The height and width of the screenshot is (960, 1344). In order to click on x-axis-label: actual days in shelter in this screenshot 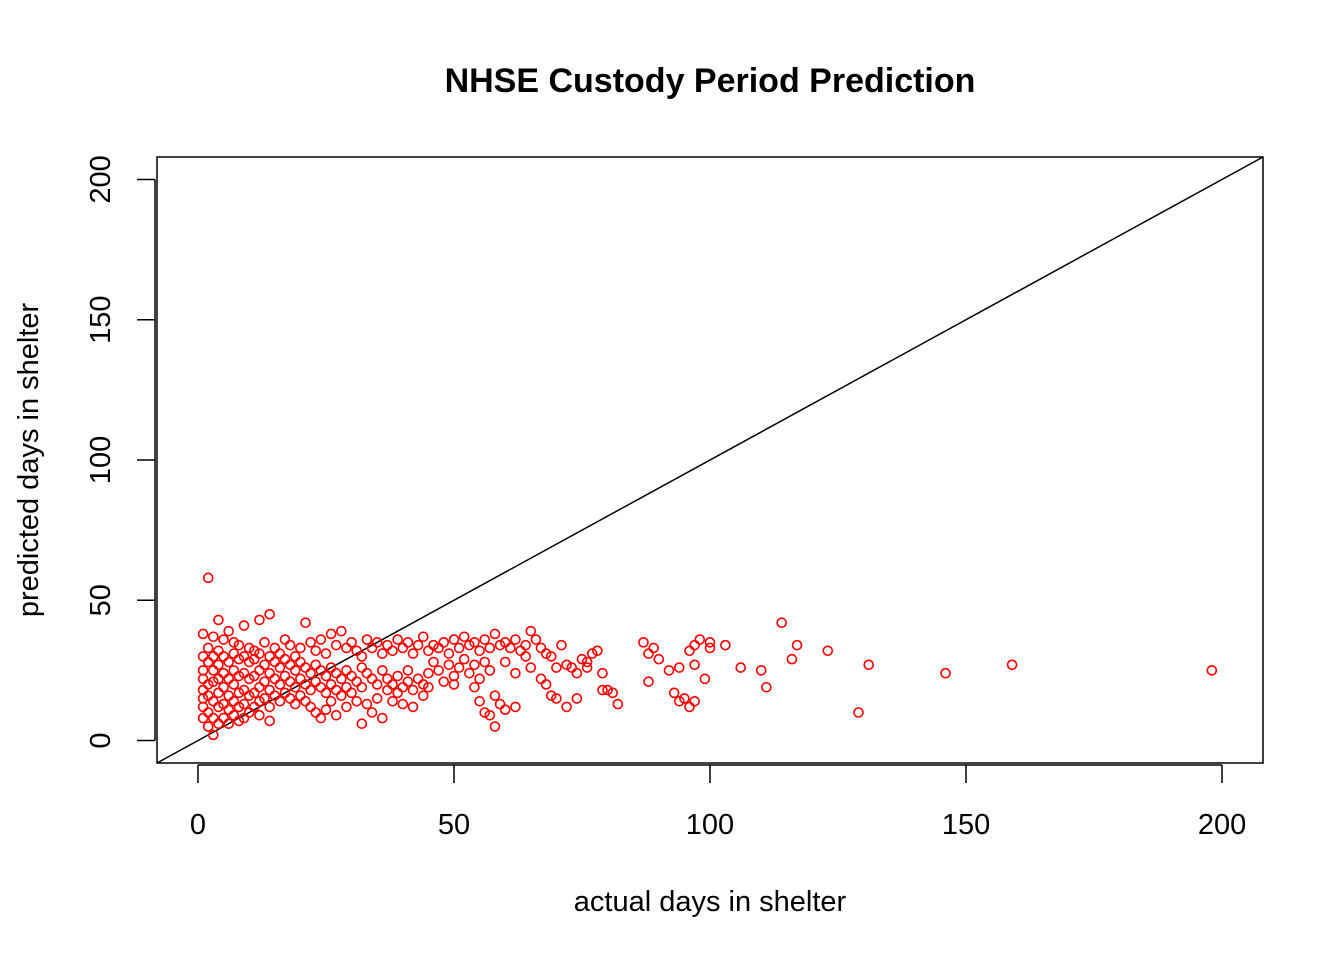, I will do `click(710, 902)`.